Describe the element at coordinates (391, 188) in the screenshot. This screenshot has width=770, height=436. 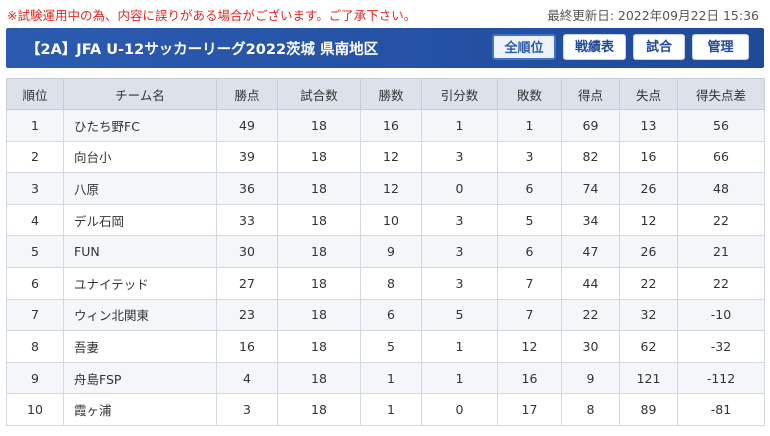
I see `cell-wins: 12` at that location.